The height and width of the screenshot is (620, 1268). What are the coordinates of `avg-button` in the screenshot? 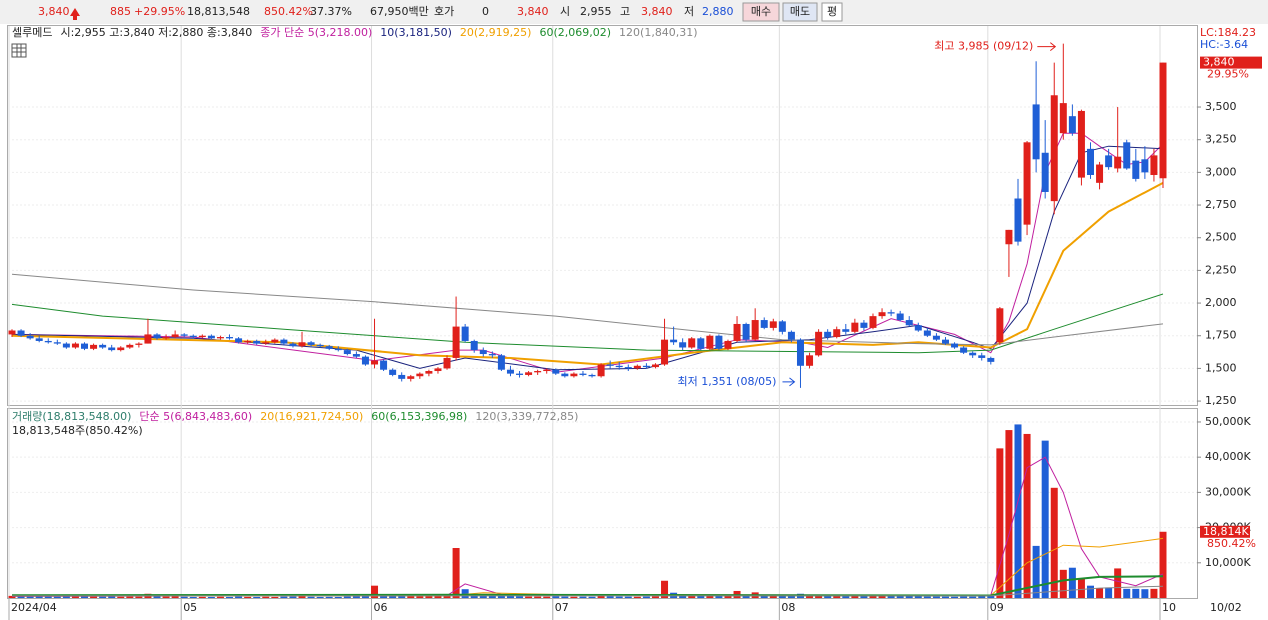 It's located at (832, 12).